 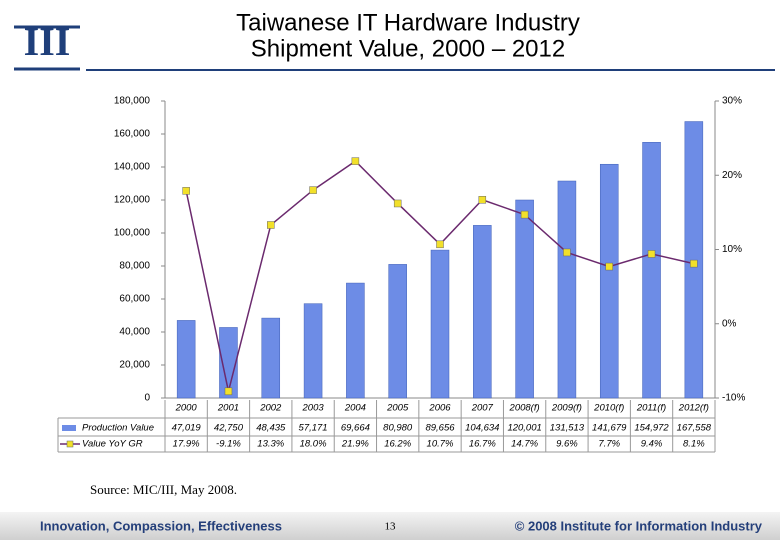 What do you see at coordinates (397, 444) in the screenshot?
I see `table-value: 16.2%` at bounding box center [397, 444].